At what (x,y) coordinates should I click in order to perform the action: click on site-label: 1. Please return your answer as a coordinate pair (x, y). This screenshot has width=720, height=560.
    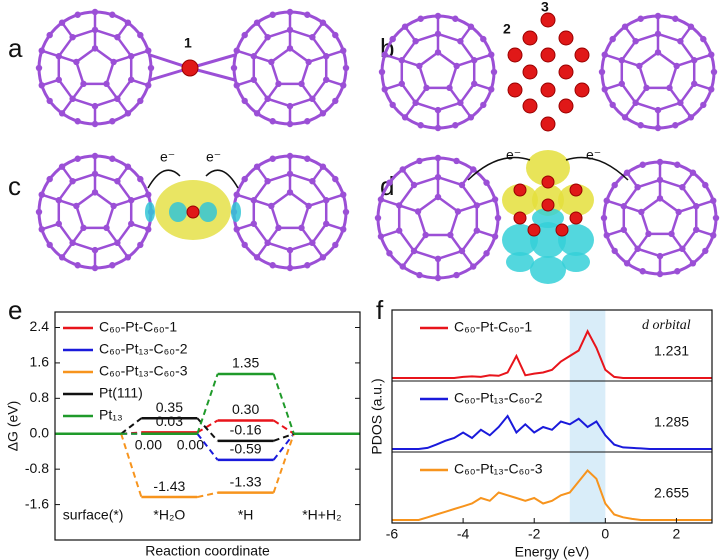
    Looking at the image, I should click on (188, 43).